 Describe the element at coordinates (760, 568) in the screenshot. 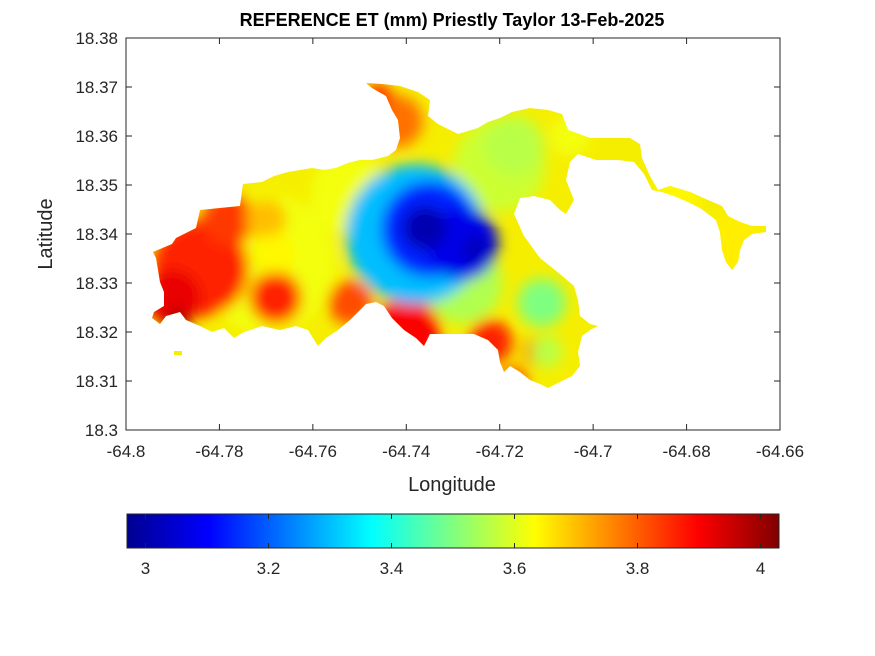

I see `colorbar-tick-label: 4` at that location.